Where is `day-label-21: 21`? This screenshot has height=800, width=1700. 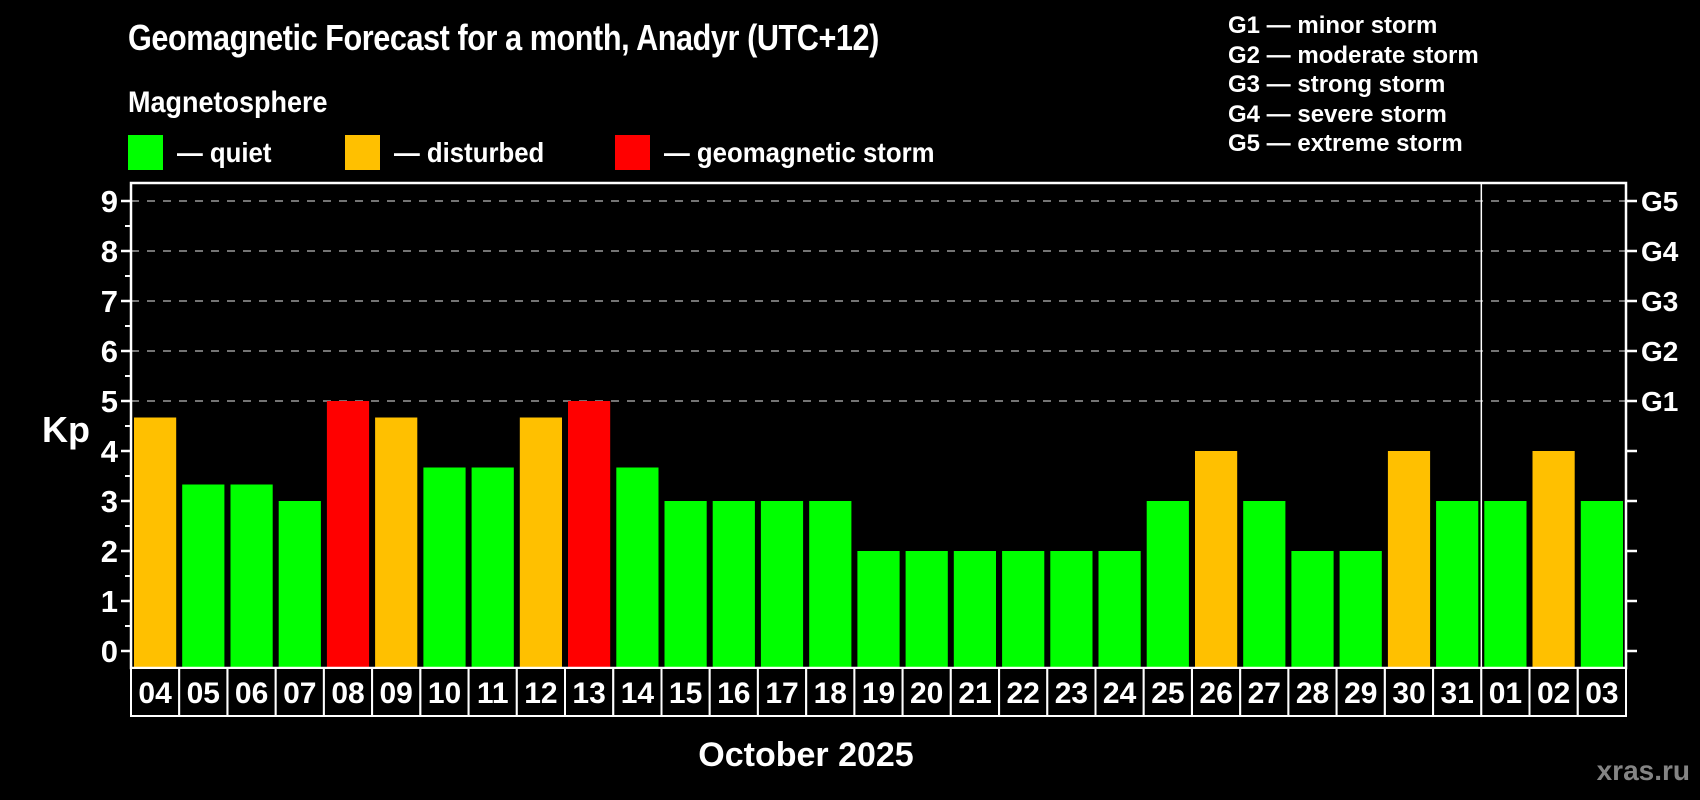 day-label-21: 21 is located at coordinates (974, 693).